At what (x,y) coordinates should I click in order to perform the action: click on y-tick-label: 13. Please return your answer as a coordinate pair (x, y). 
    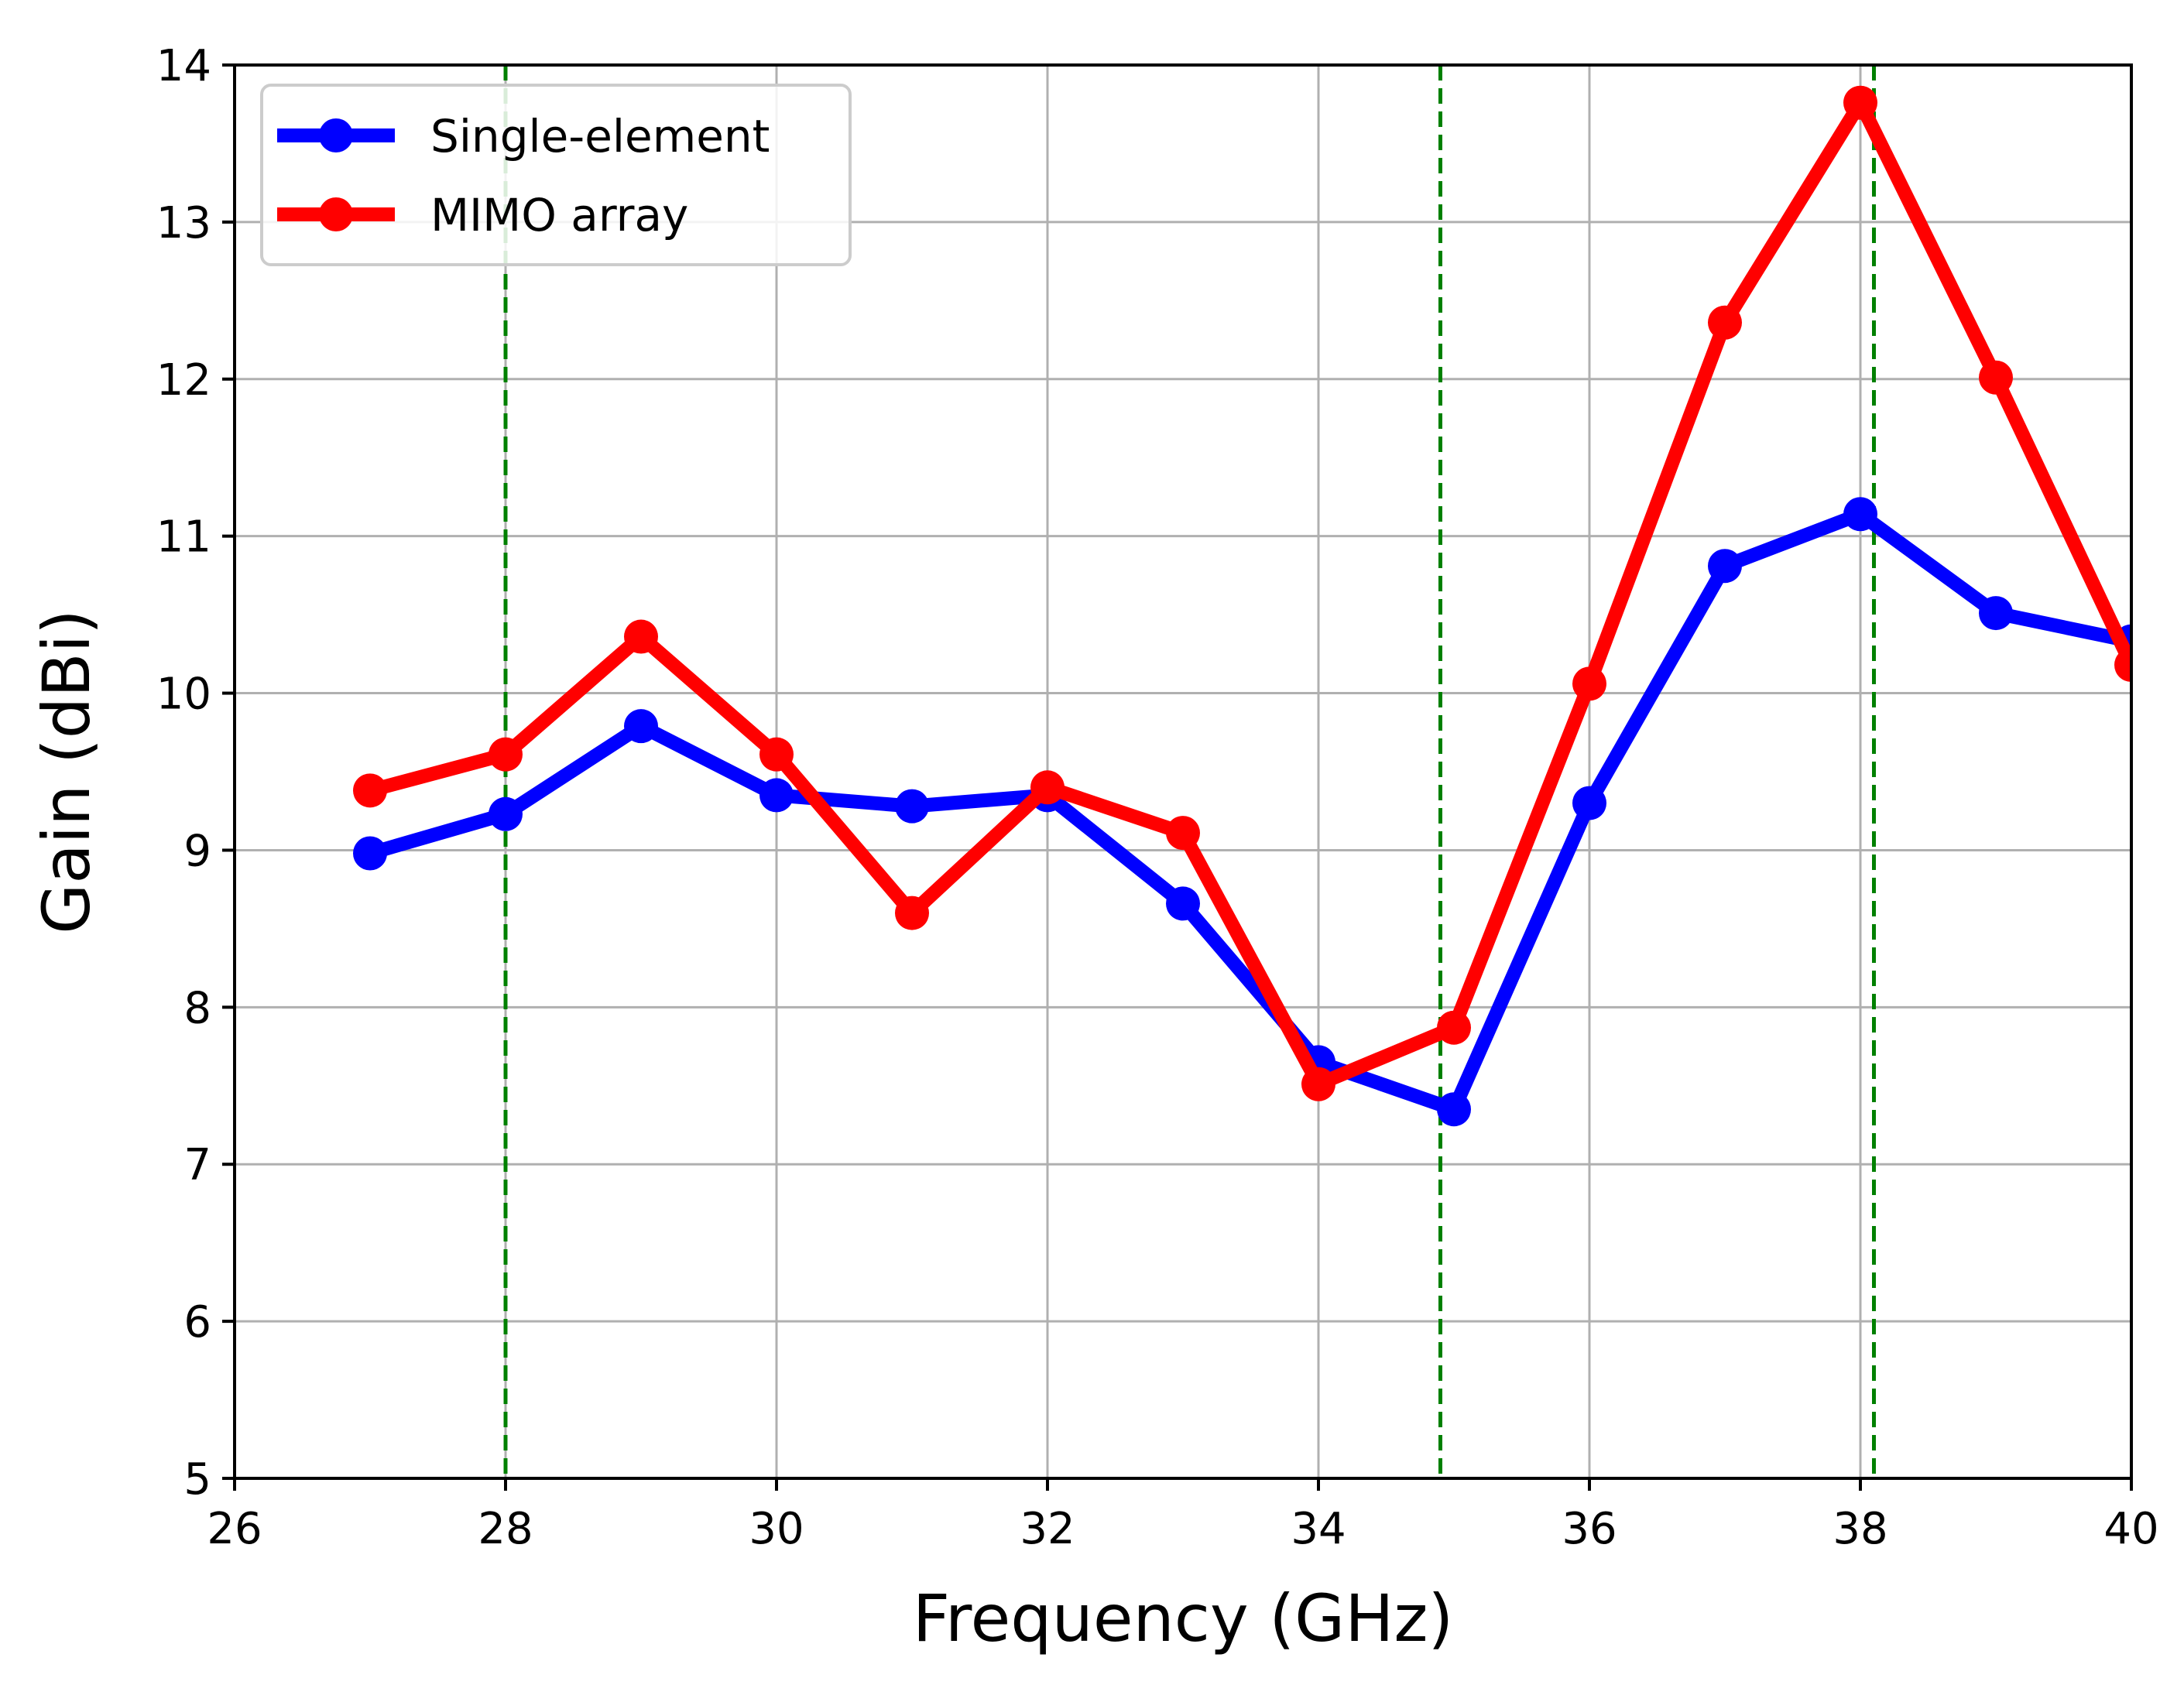
    Looking at the image, I should click on (183, 223).